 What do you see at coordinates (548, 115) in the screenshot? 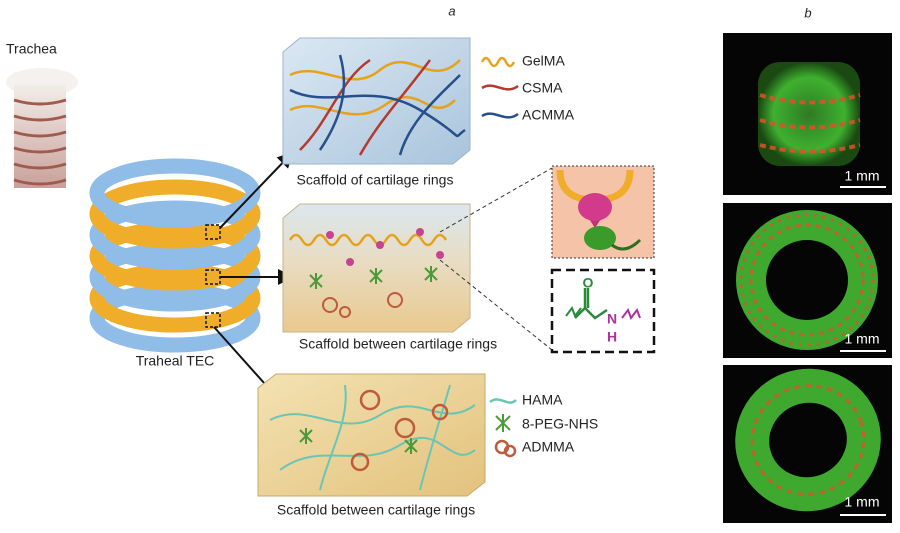
I see `legend-label: ACMMA` at bounding box center [548, 115].